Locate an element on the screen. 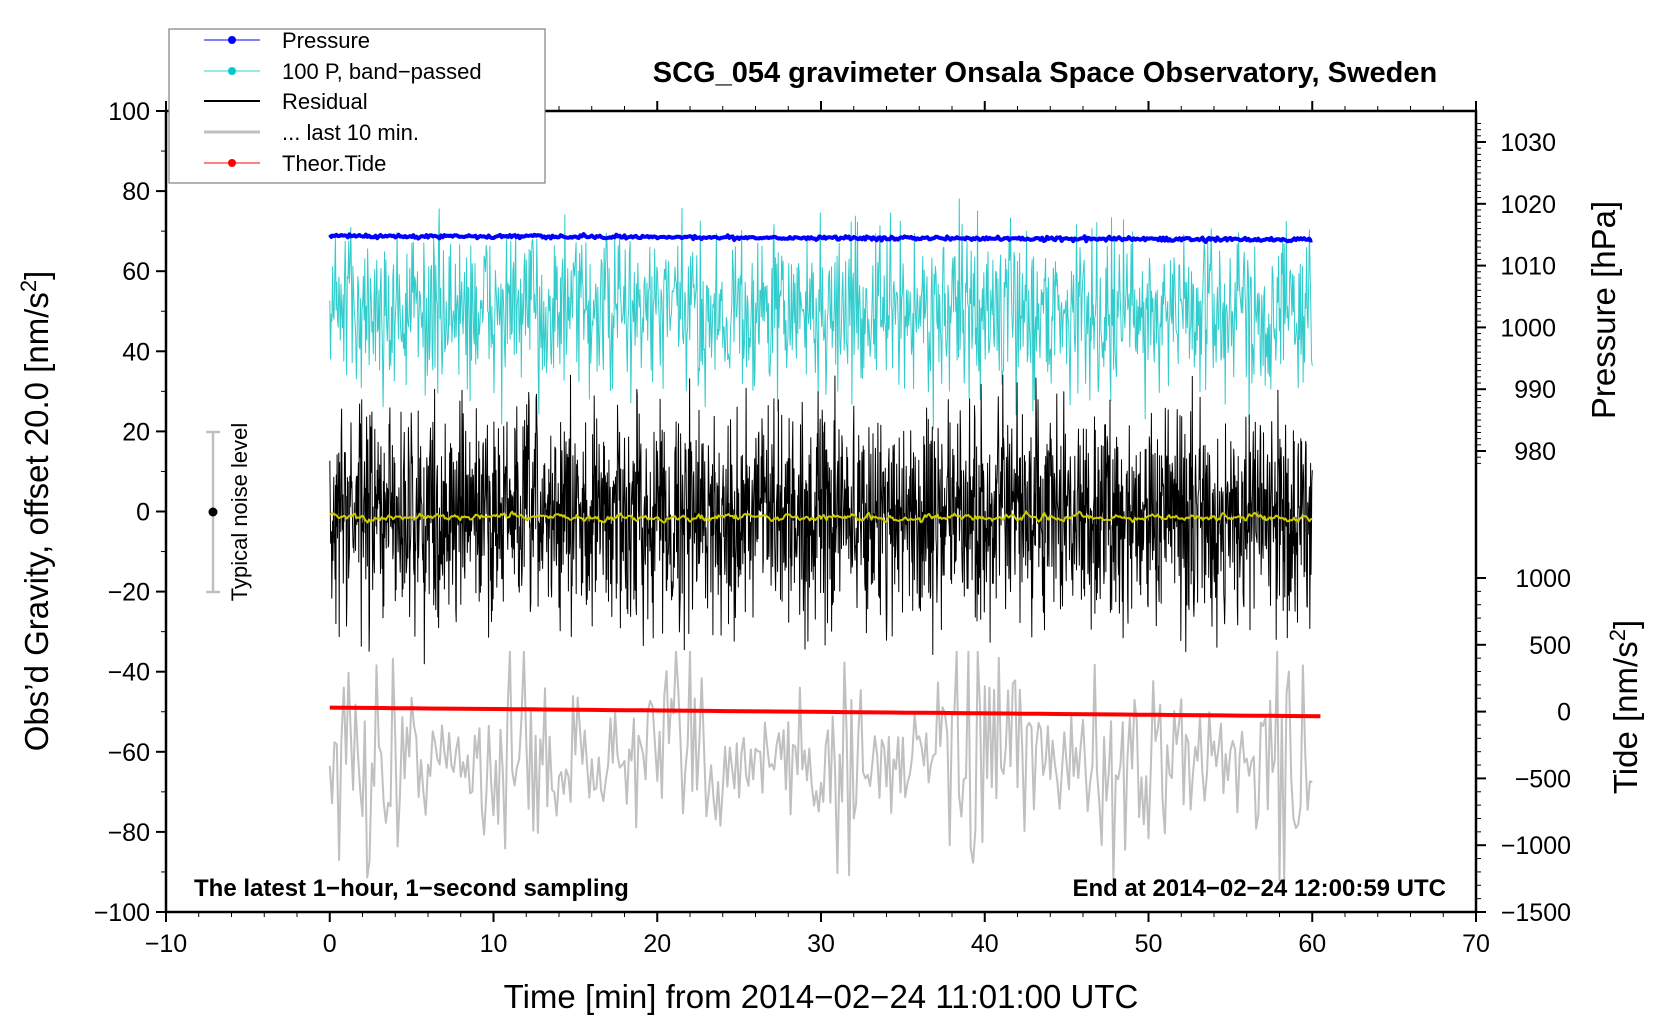  y-tick-label: 20 is located at coordinates (136, 432).